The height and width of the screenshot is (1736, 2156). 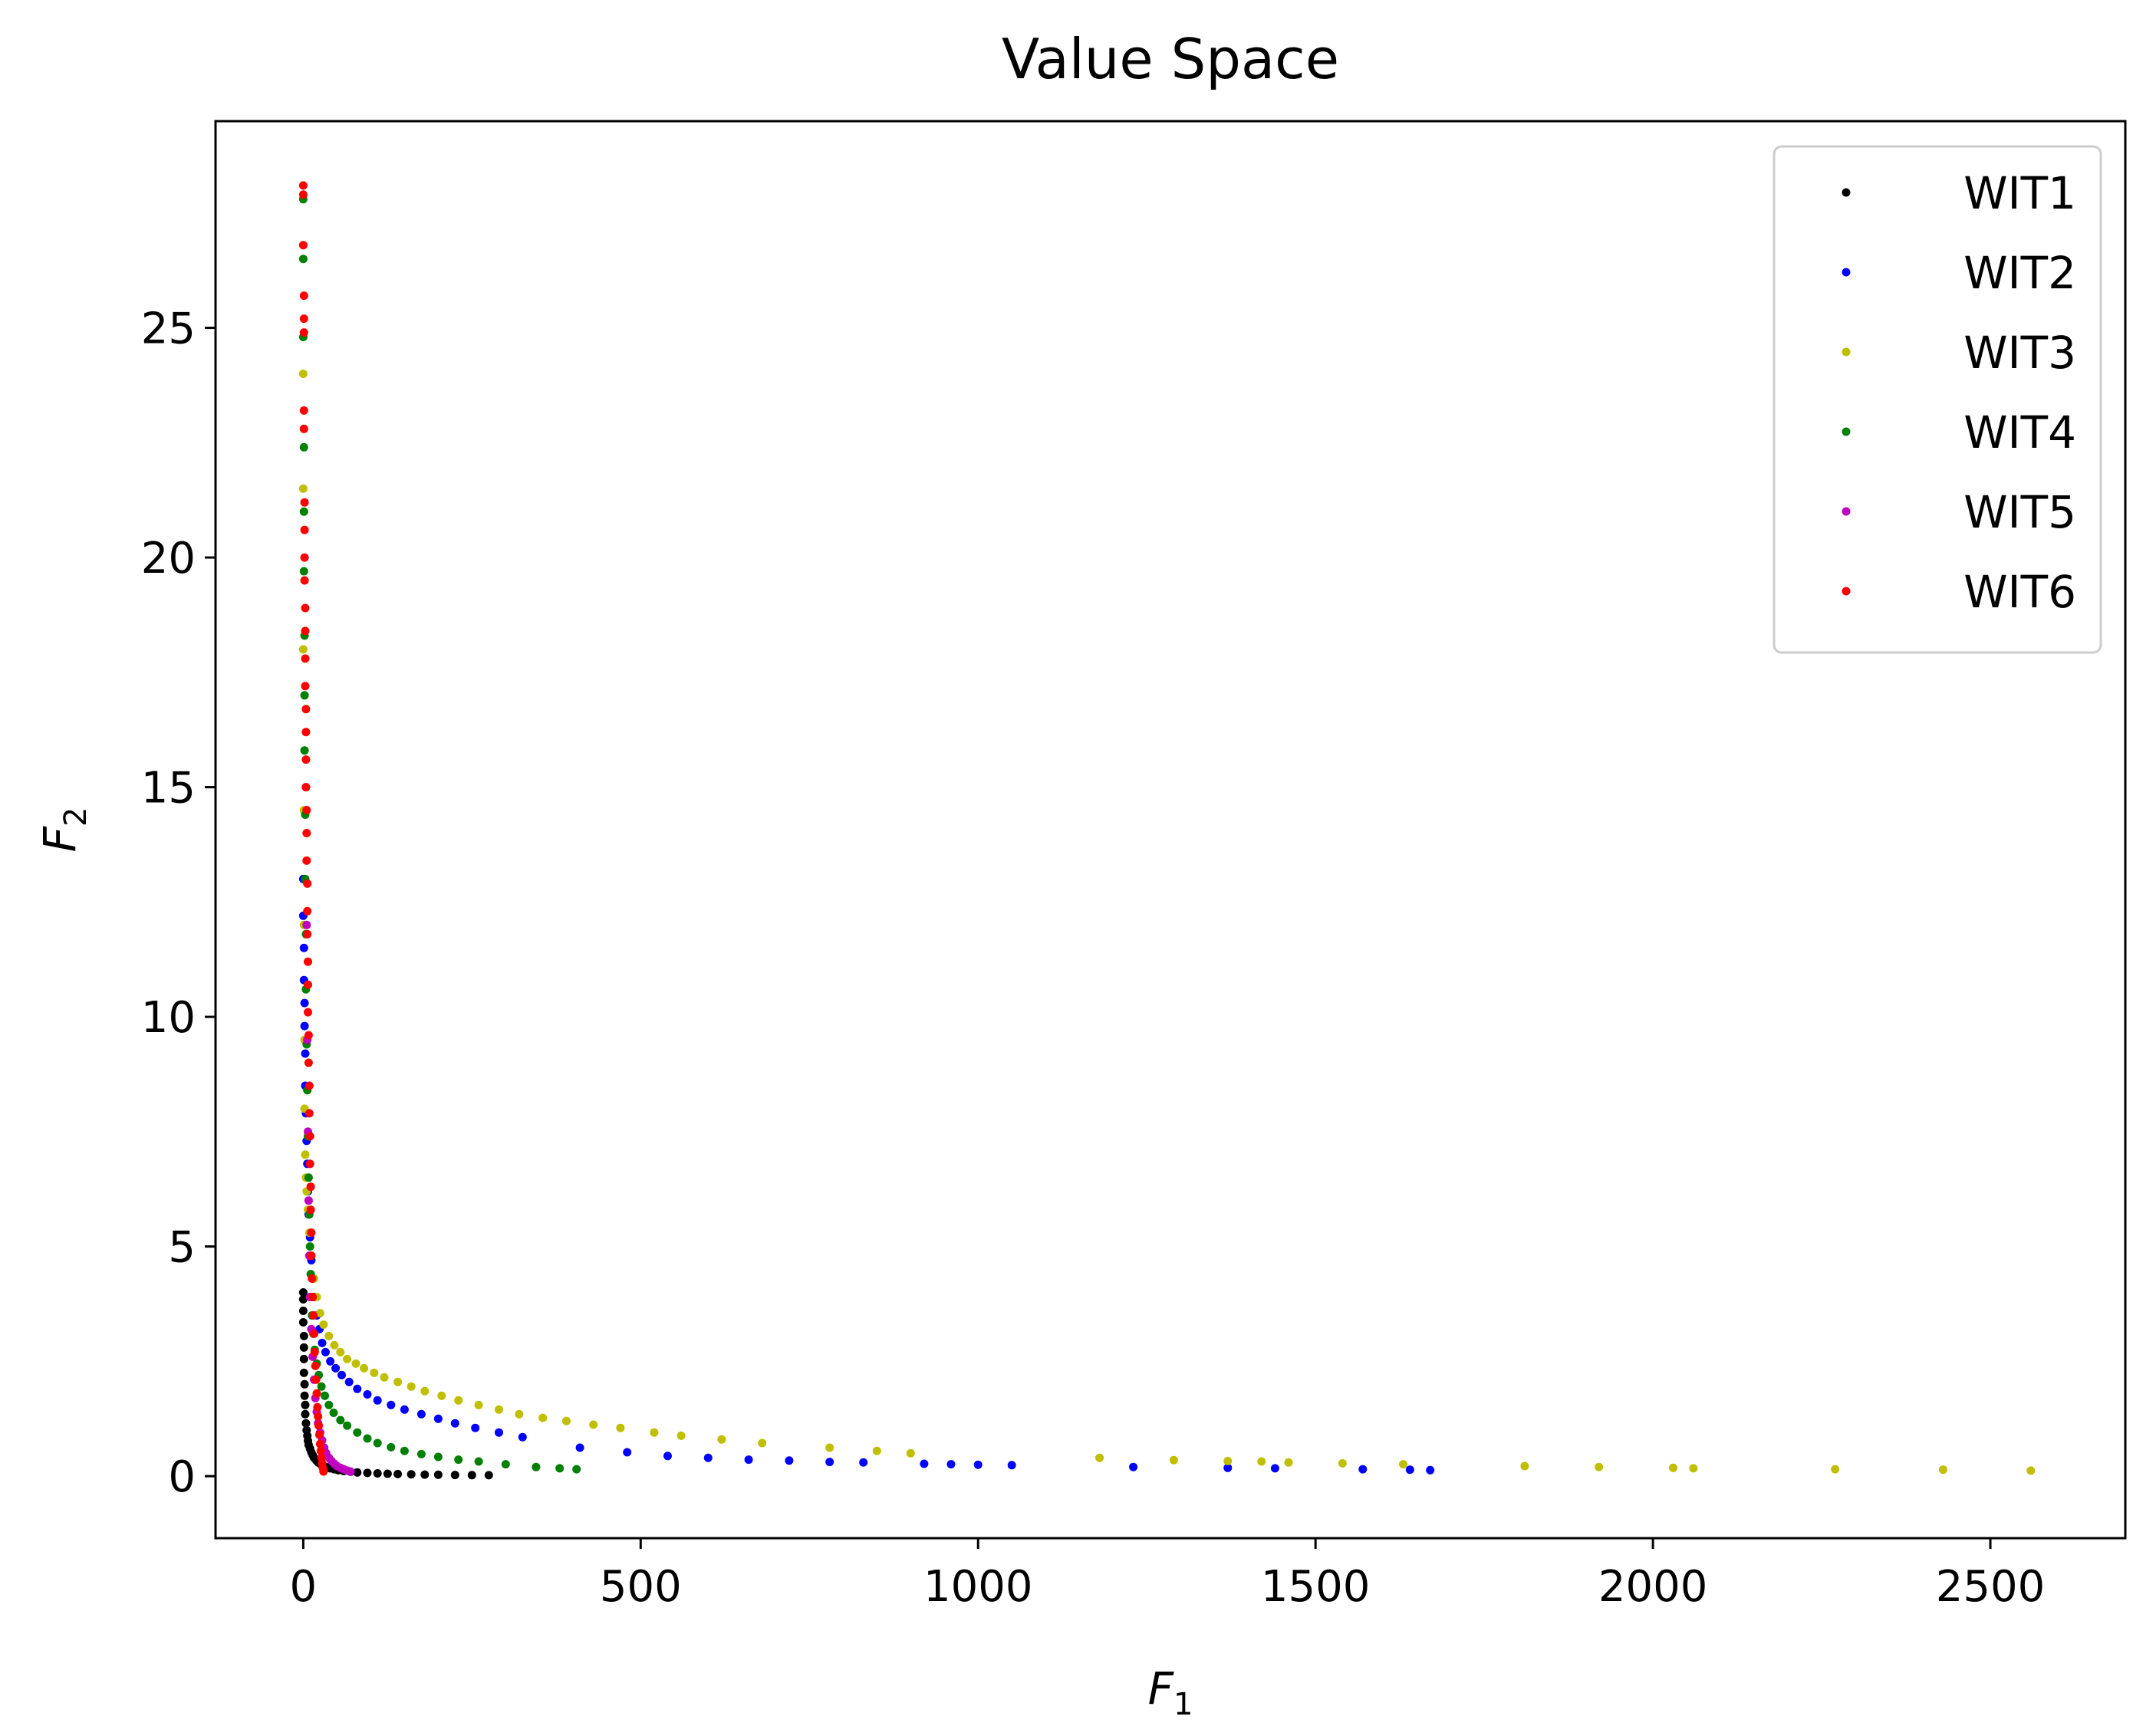 What do you see at coordinates (1316, 1587) in the screenshot?
I see `x-tick-label: 1500` at bounding box center [1316, 1587].